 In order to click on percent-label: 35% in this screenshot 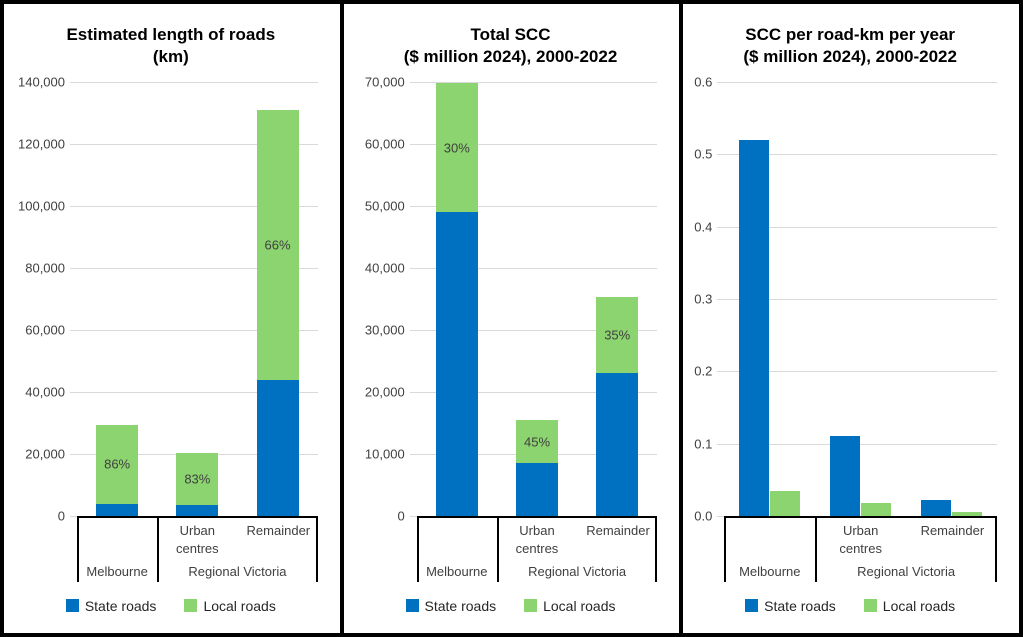, I will do `click(617, 335)`.